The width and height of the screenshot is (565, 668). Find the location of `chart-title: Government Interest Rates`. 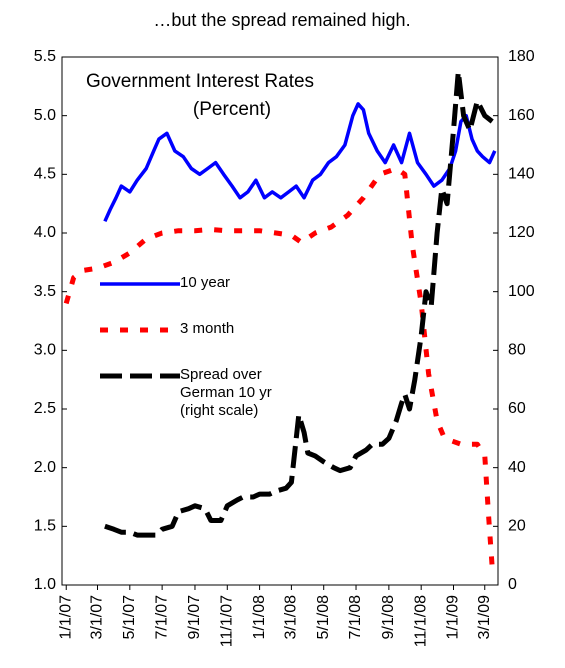

chart-title: Government Interest Rates is located at coordinates (200, 81).